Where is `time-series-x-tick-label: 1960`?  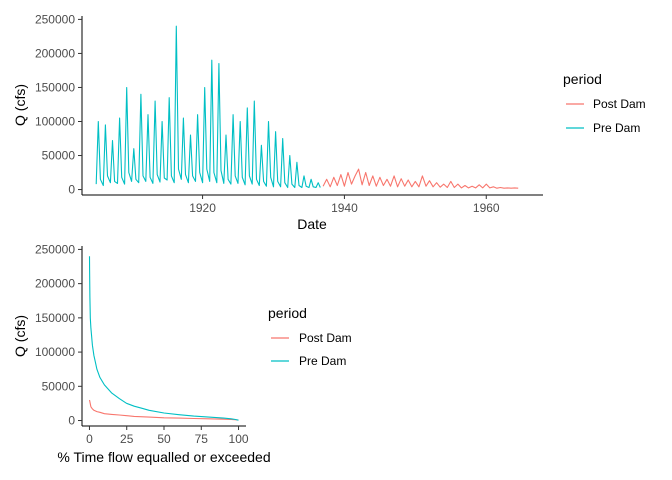
time-series-x-tick-label: 1960 is located at coordinates (486, 208).